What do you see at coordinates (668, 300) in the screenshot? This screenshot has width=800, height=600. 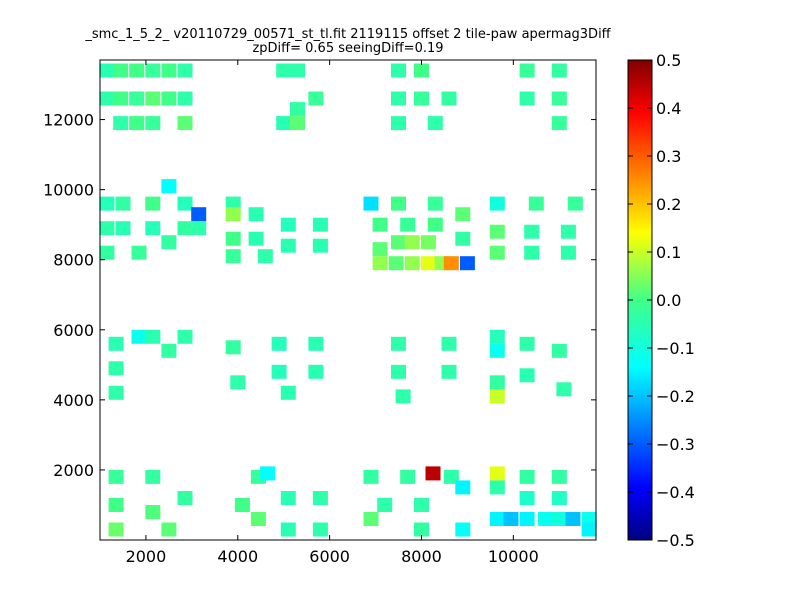 I see `colorbar-tick-label: 0.0` at bounding box center [668, 300].